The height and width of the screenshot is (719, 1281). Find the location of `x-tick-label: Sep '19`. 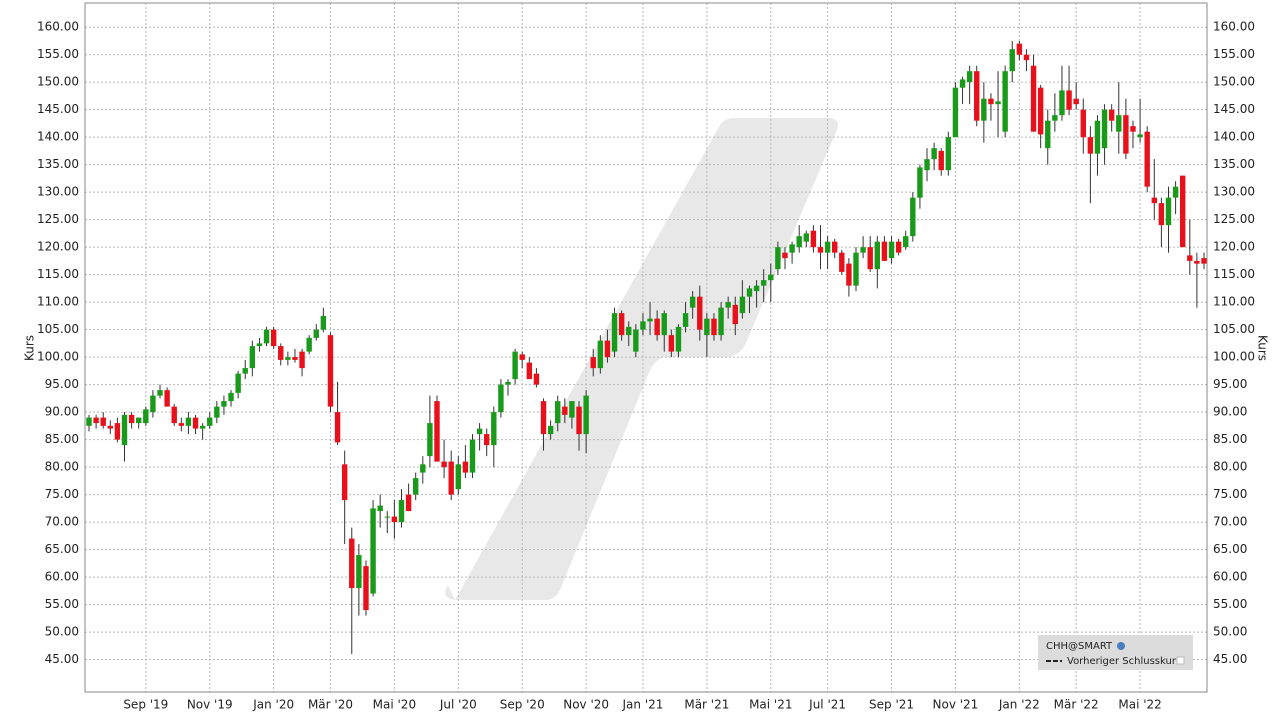

x-tick-label: Sep '19 is located at coordinates (145, 705).